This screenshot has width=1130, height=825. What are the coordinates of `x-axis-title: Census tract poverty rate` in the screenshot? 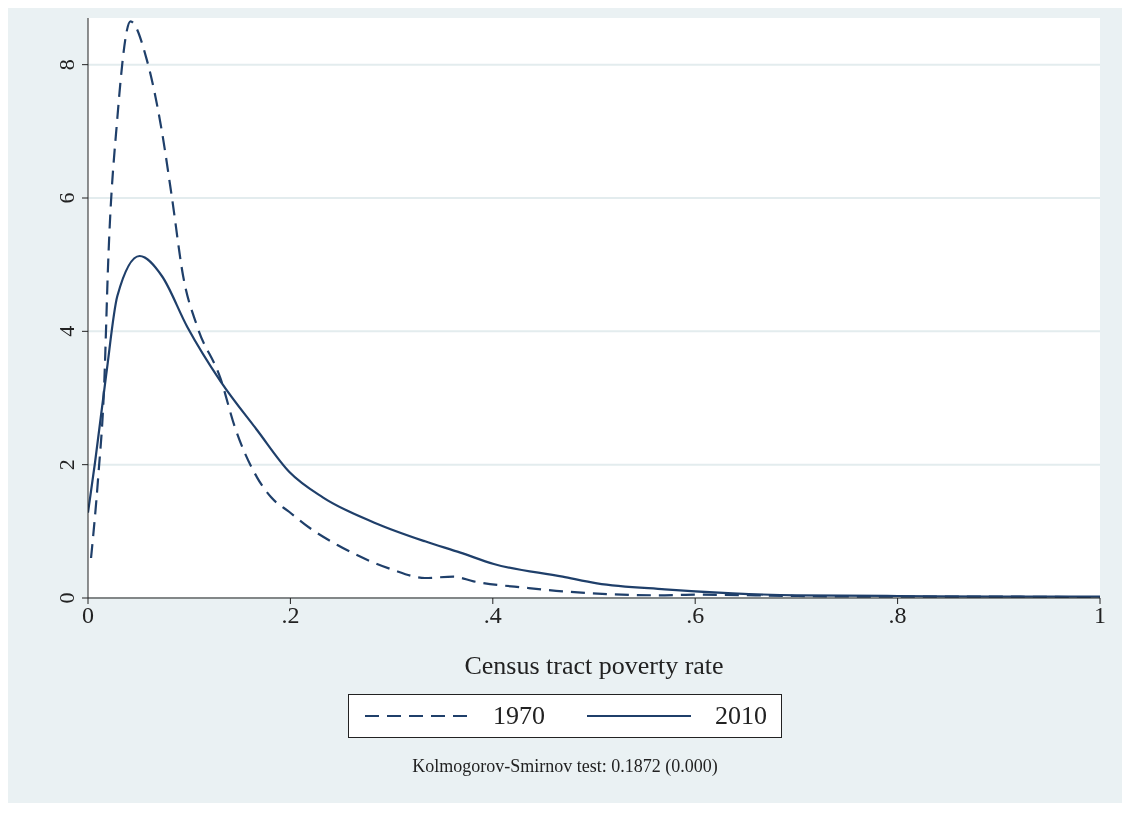 It's located at (594, 665).